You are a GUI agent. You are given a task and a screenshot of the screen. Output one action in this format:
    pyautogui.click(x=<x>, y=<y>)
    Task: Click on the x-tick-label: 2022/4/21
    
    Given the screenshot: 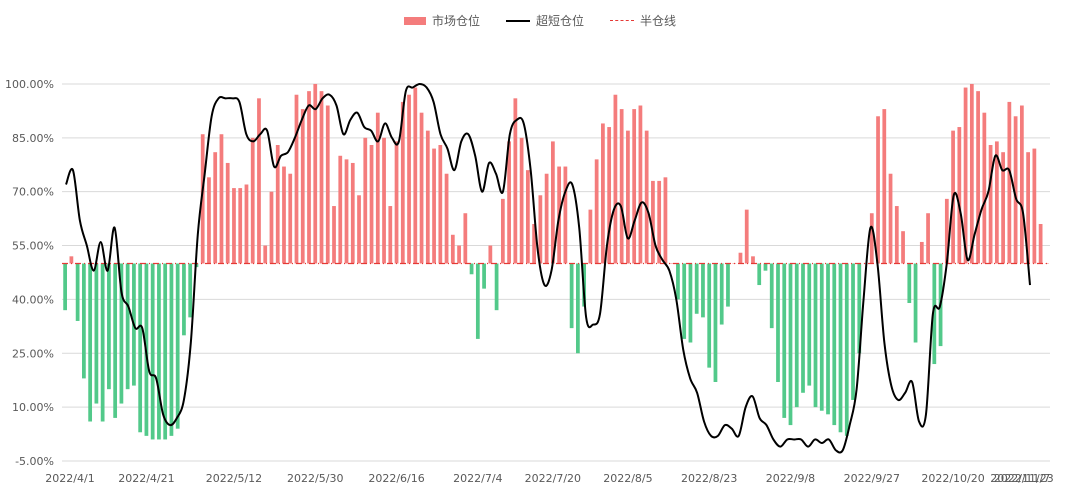 What is the action you would take?
    pyautogui.click(x=146, y=478)
    